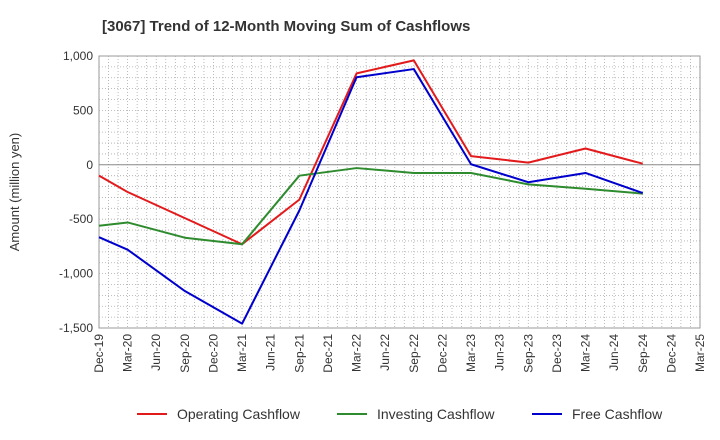 Image resolution: width=720 pixels, height=440 pixels. I want to click on x-tick-label: Dec-22, so click(442, 353).